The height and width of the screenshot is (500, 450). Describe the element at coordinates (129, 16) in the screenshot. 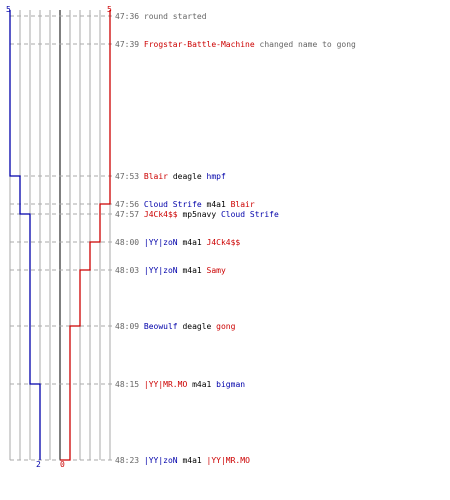

I see `event-time: 47:36` at that location.